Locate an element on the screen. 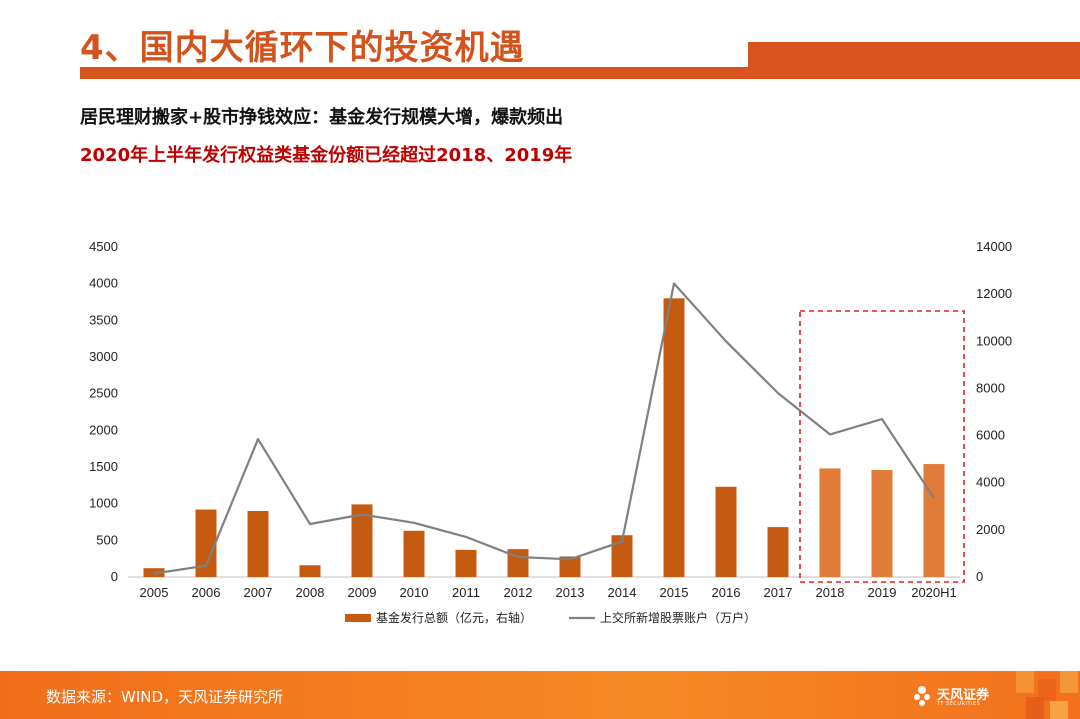 The height and width of the screenshot is (719, 1080). x-tick-label: 2008 is located at coordinates (310, 592).